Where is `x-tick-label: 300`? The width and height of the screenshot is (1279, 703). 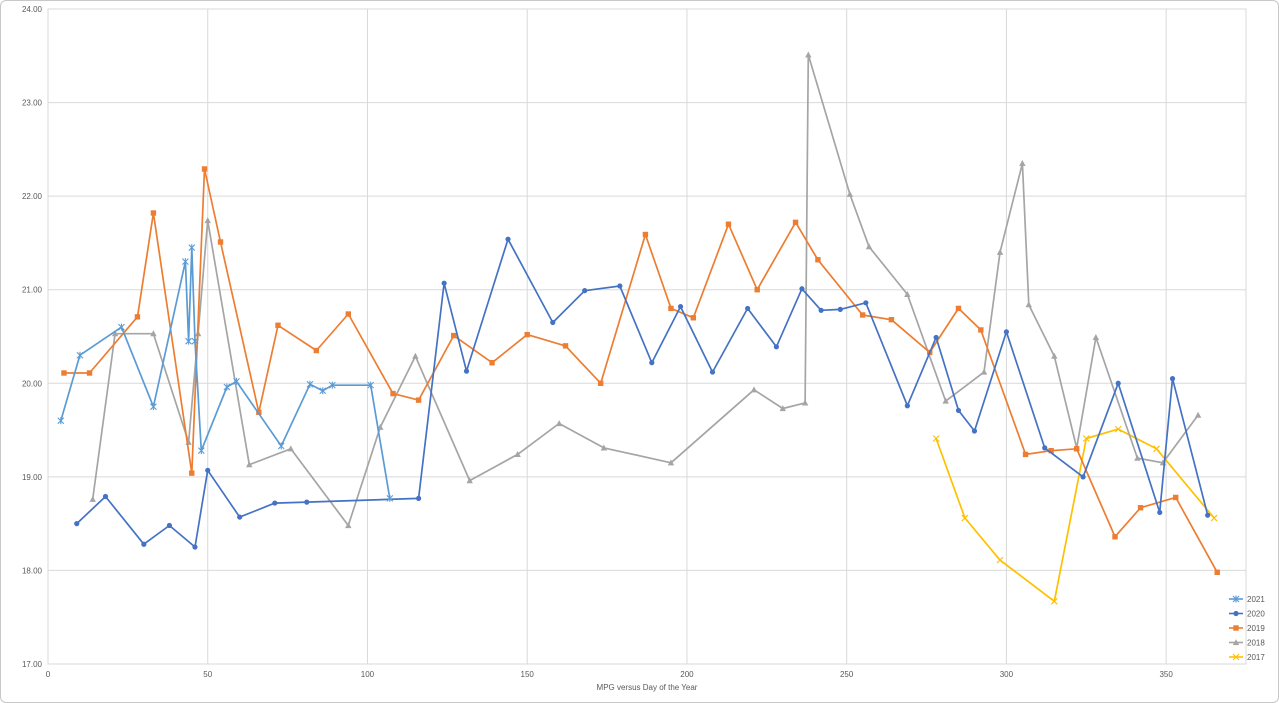 x-tick-label: 300 is located at coordinates (1007, 674).